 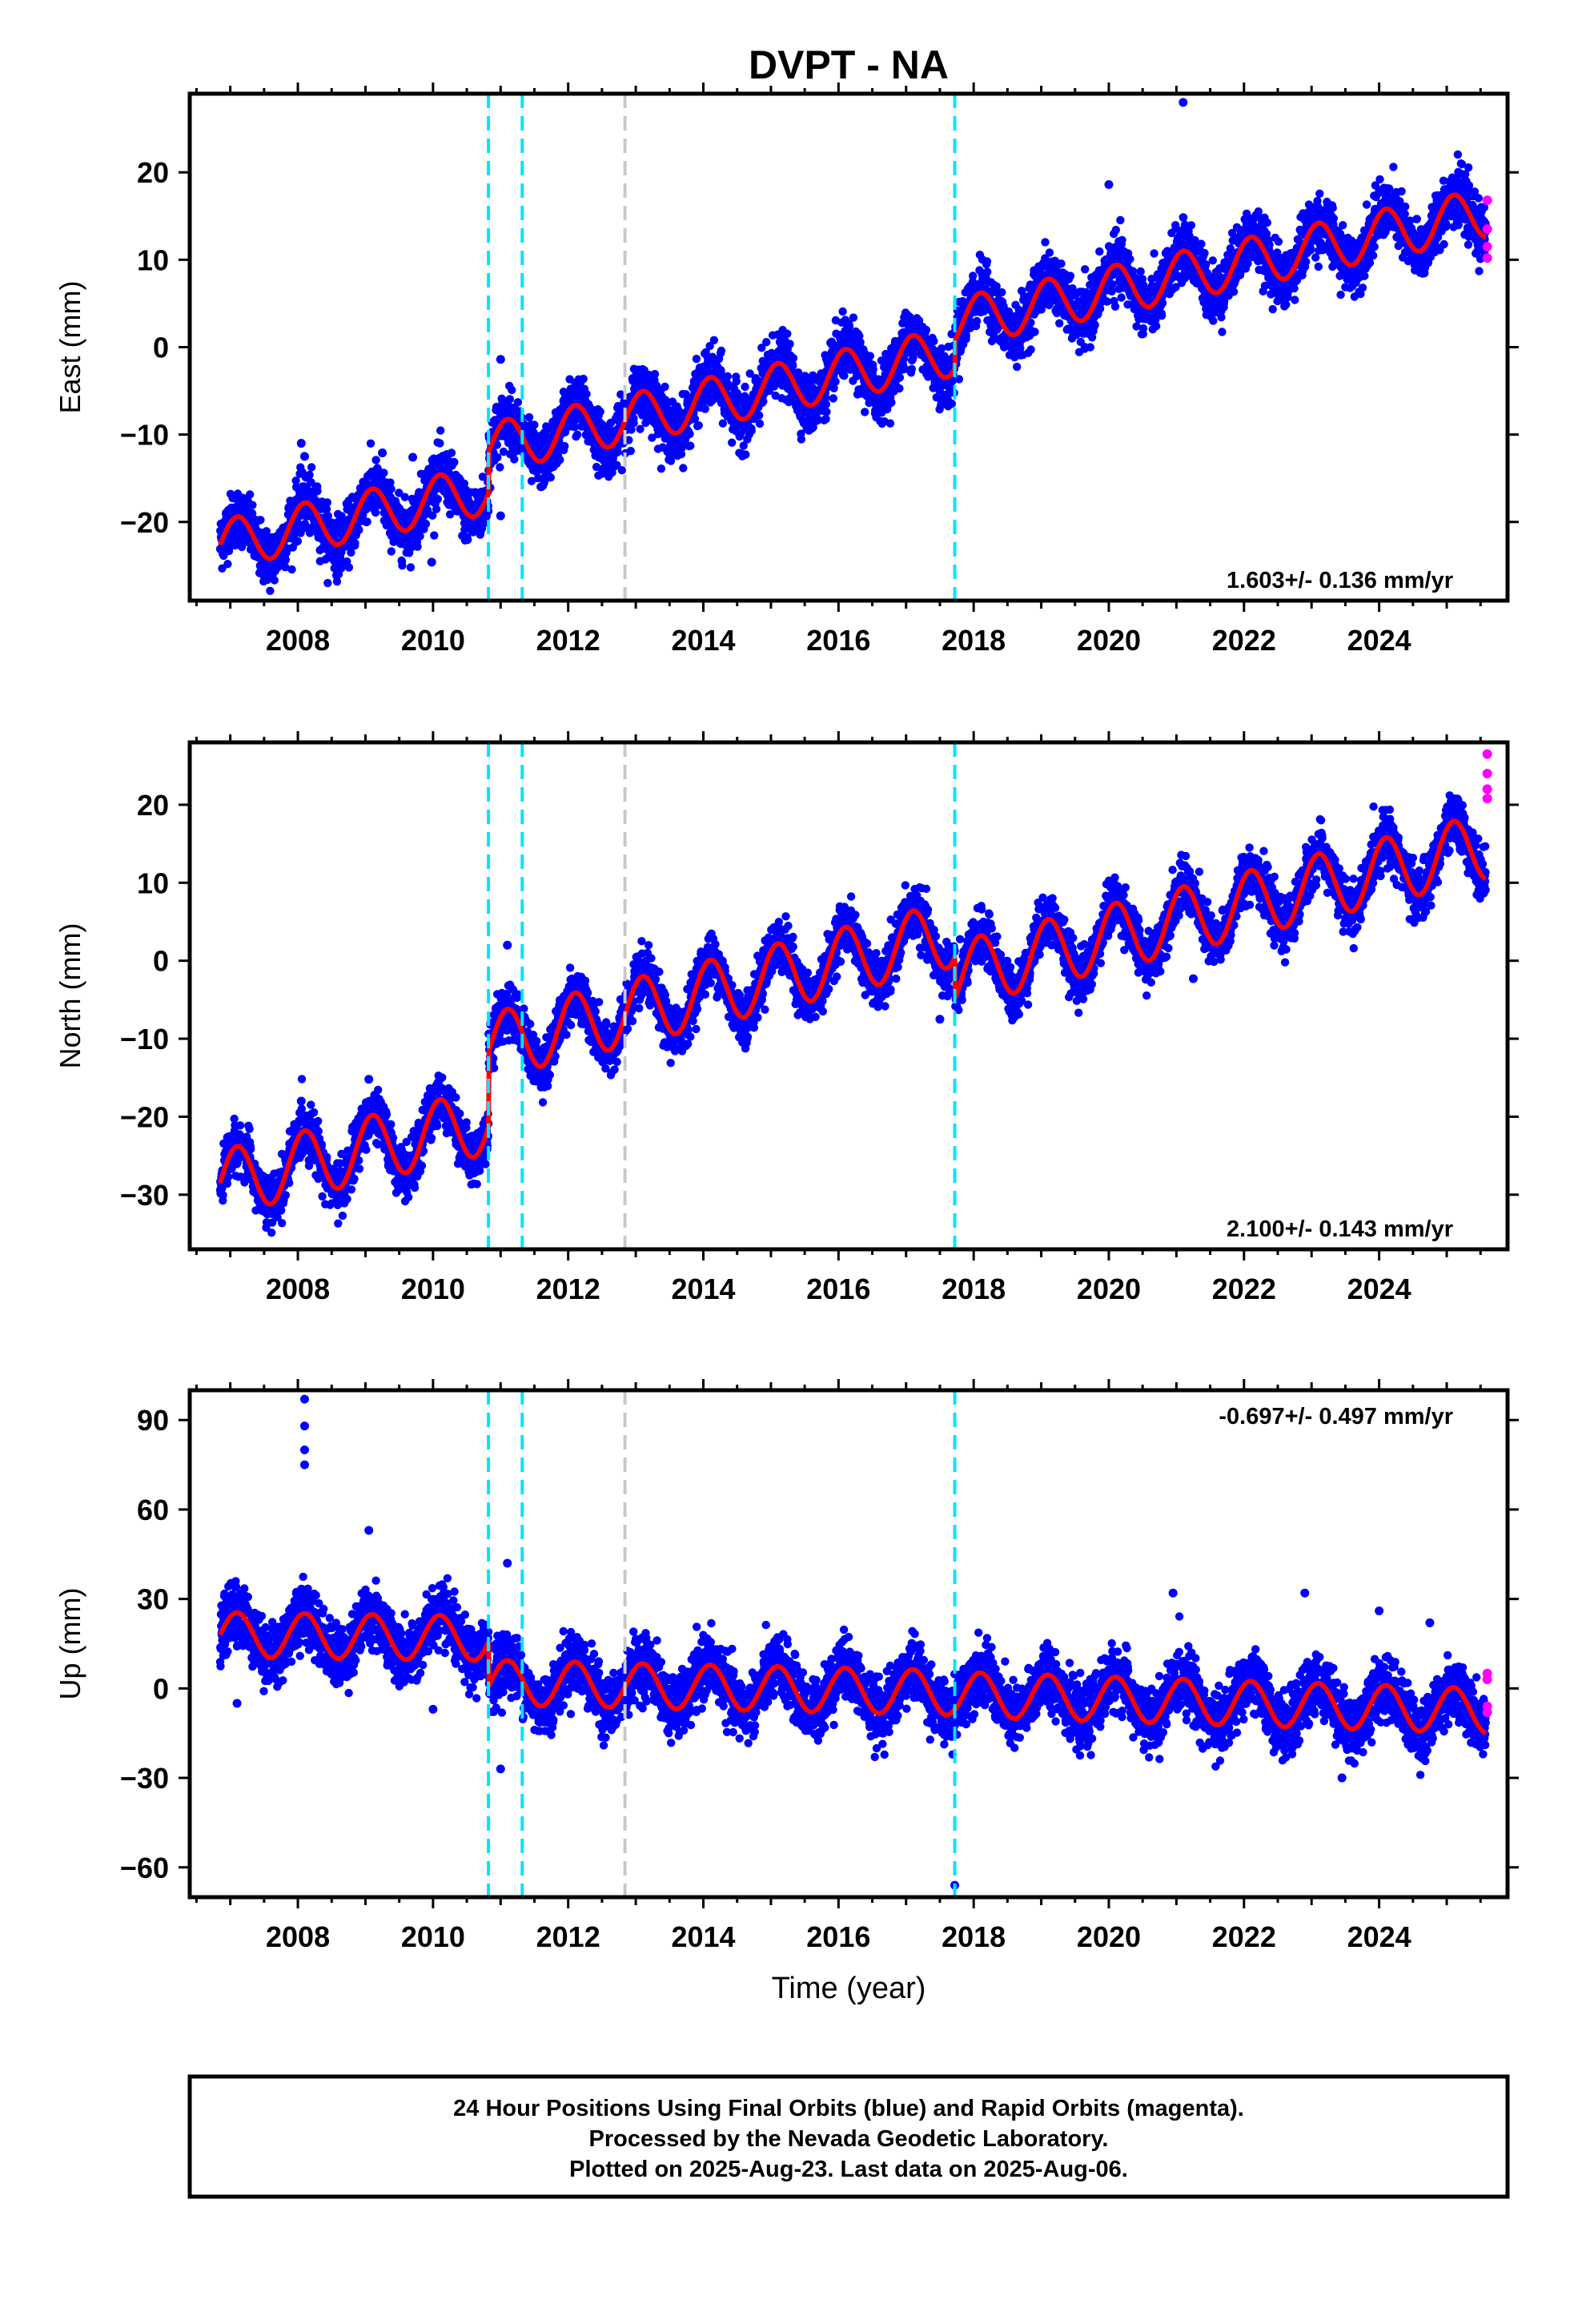 What do you see at coordinates (849, 64) in the screenshot?
I see `chart-title: DVPT - NA` at bounding box center [849, 64].